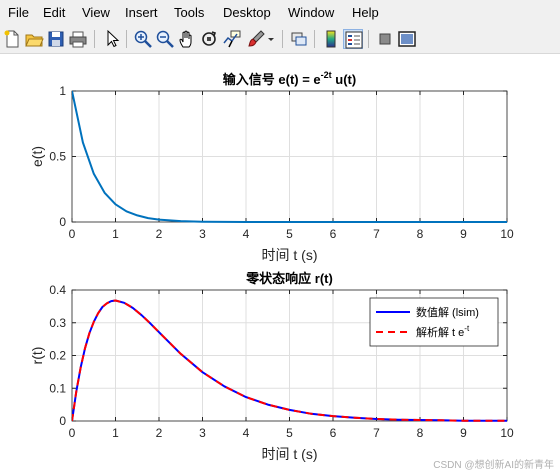 This screenshot has height=475, width=560. What do you see at coordinates (141, 12) in the screenshot?
I see `menu-insert: Insert` at bounding box center [141, 12].